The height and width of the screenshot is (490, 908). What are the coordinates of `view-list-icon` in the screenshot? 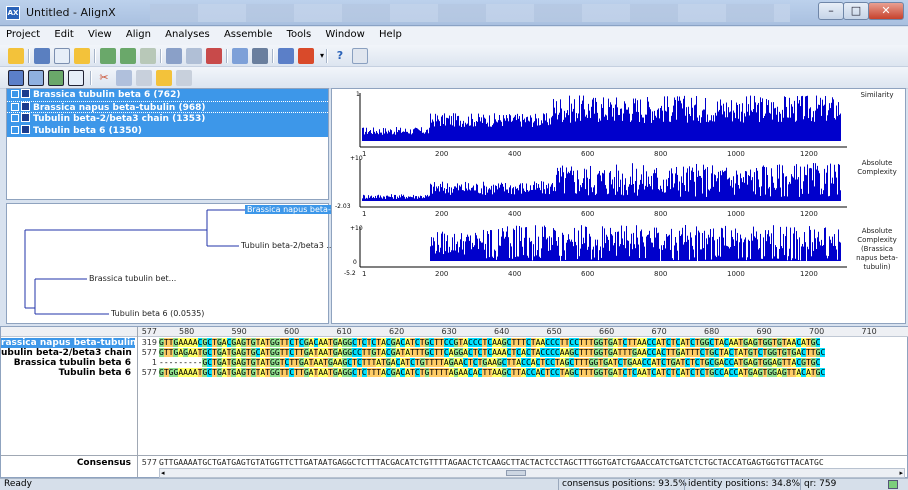 It's located at (16, 78).